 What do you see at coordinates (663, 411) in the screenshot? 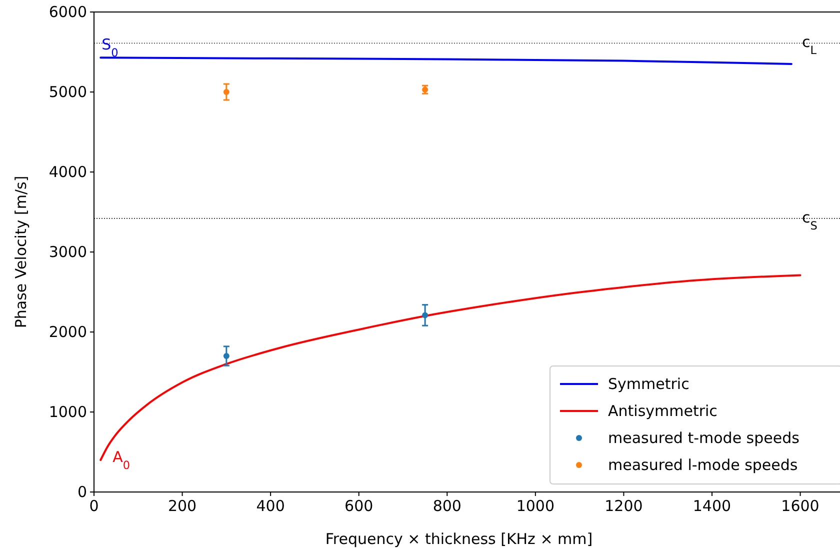
I see `legend-label: Antisymmetric` at bounding box center [663, 411].